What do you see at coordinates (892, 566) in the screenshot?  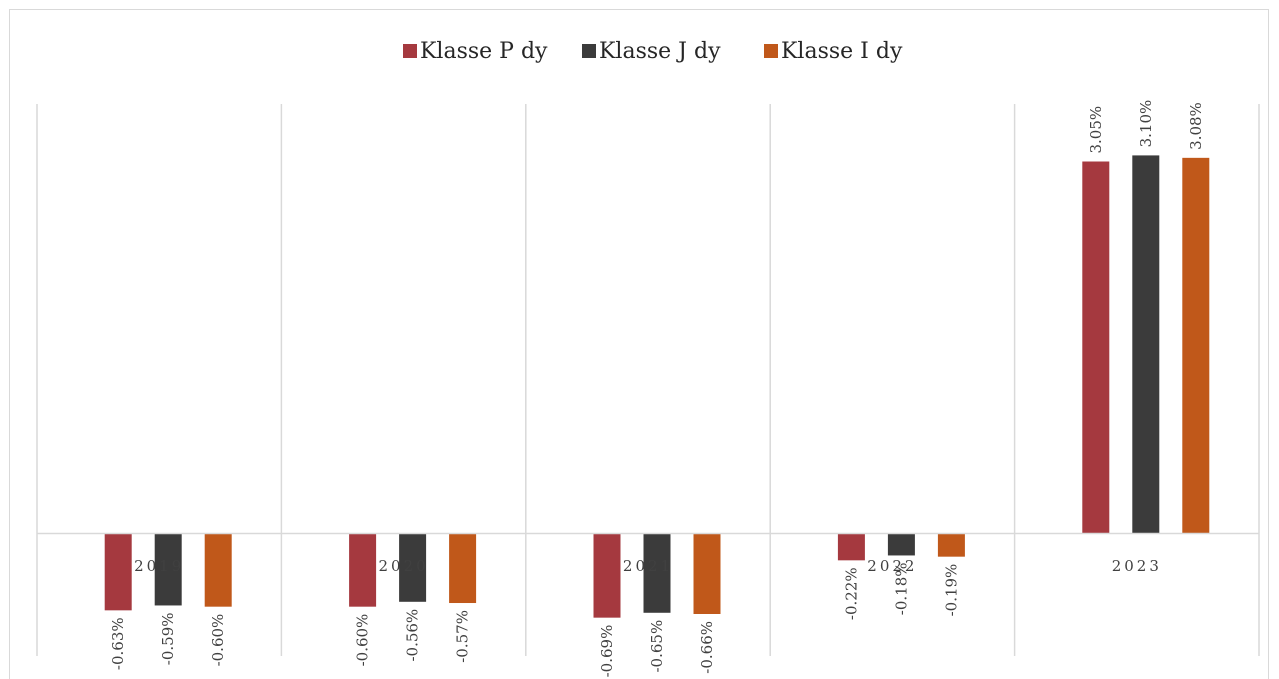 I see `category-label: 2022` at bounding box center [892, 566].